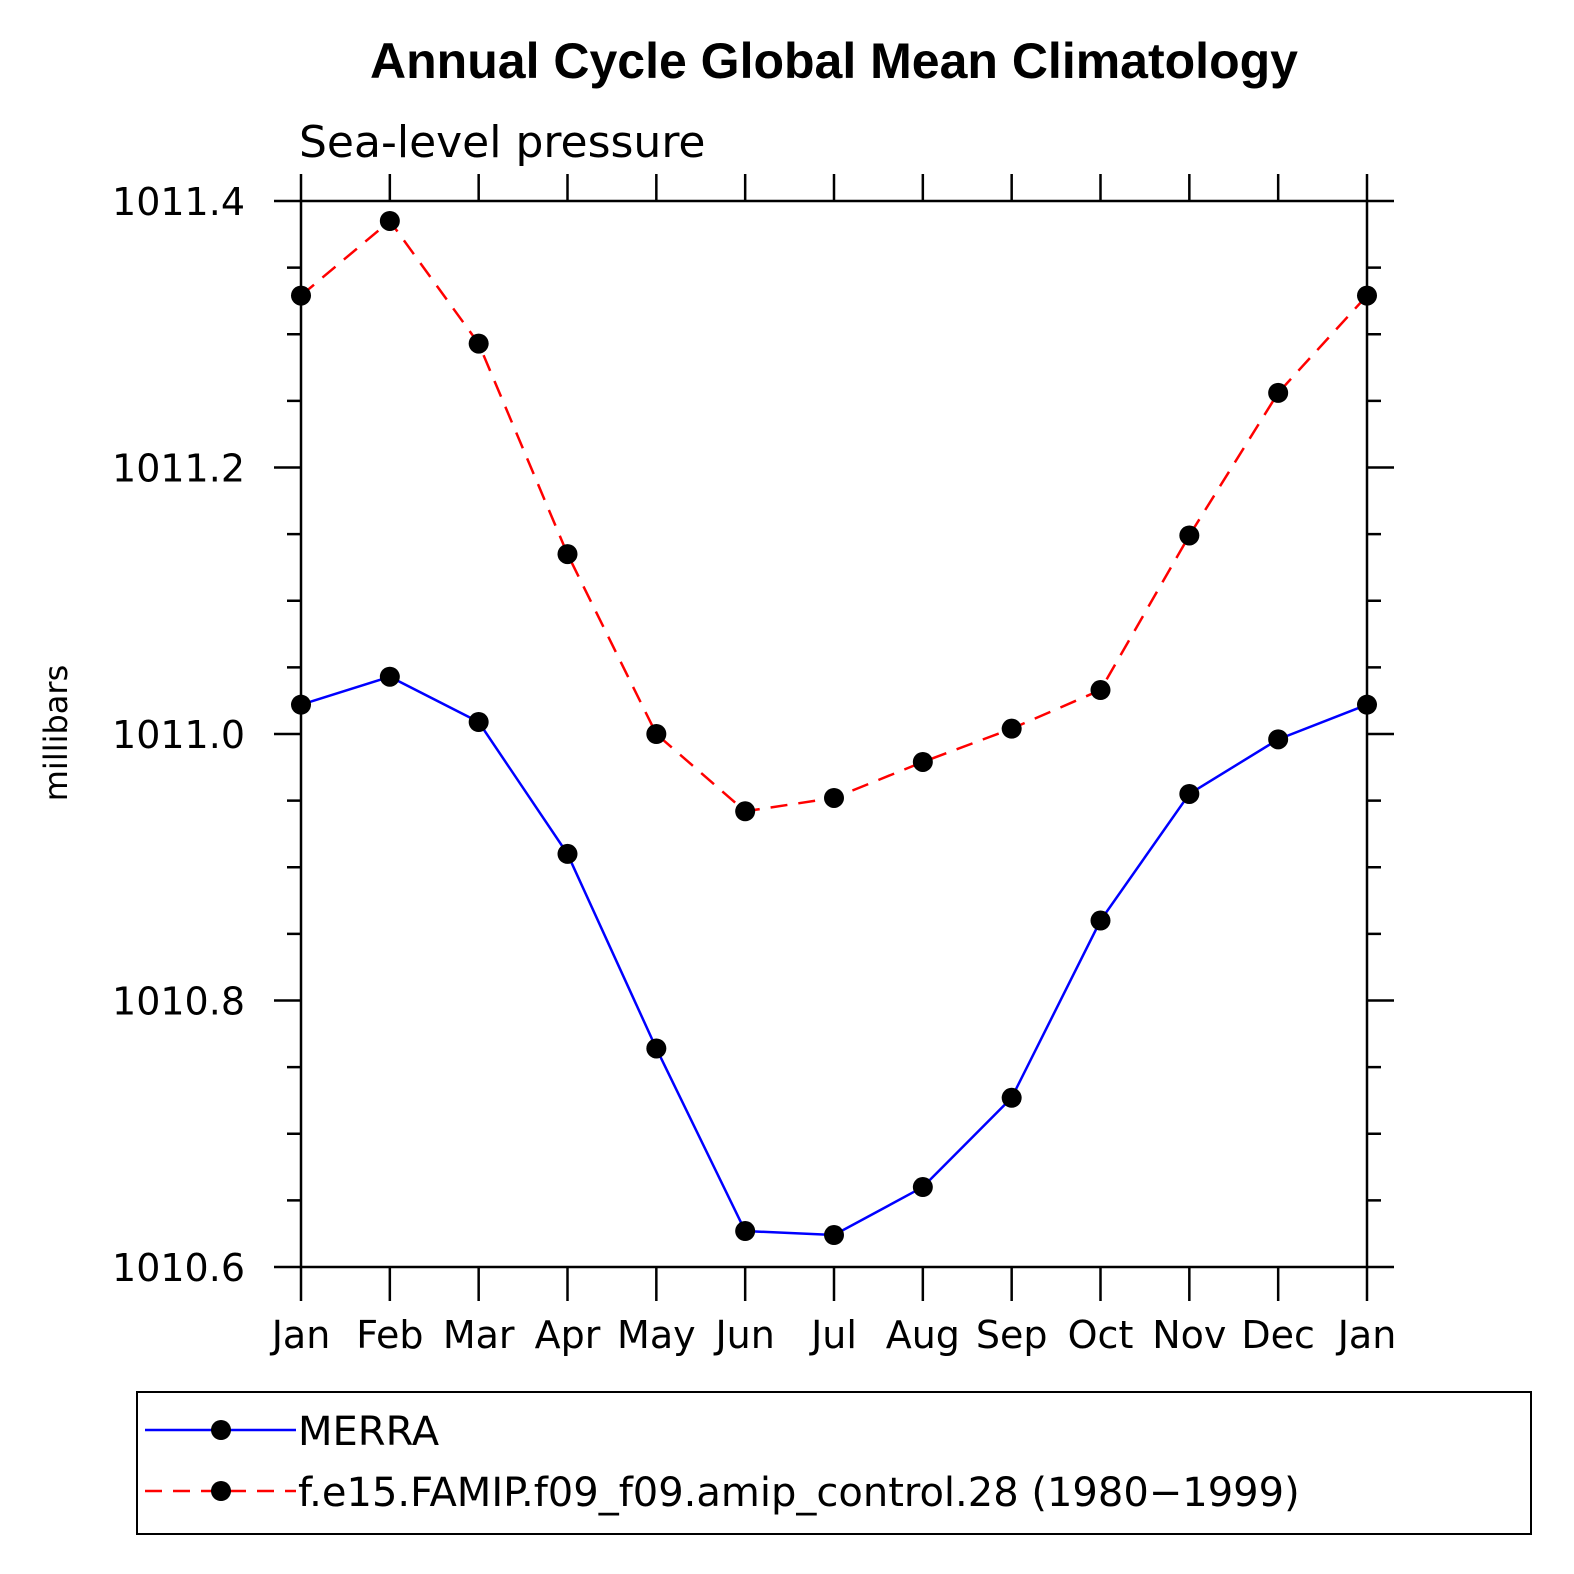 The image size is (1574, 1574). I want to click on x-tick-label: Feb, so click(389, 1335).